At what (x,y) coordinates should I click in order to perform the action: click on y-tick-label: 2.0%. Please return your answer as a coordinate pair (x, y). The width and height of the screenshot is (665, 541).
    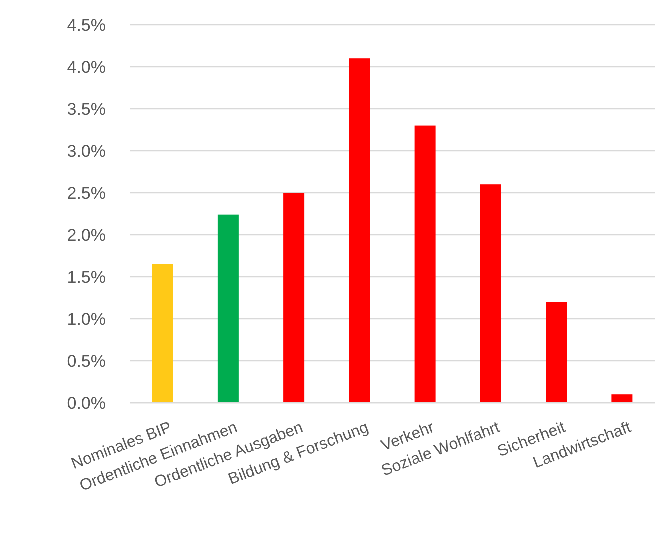
    Looking at the image, I should click on (86, 235).